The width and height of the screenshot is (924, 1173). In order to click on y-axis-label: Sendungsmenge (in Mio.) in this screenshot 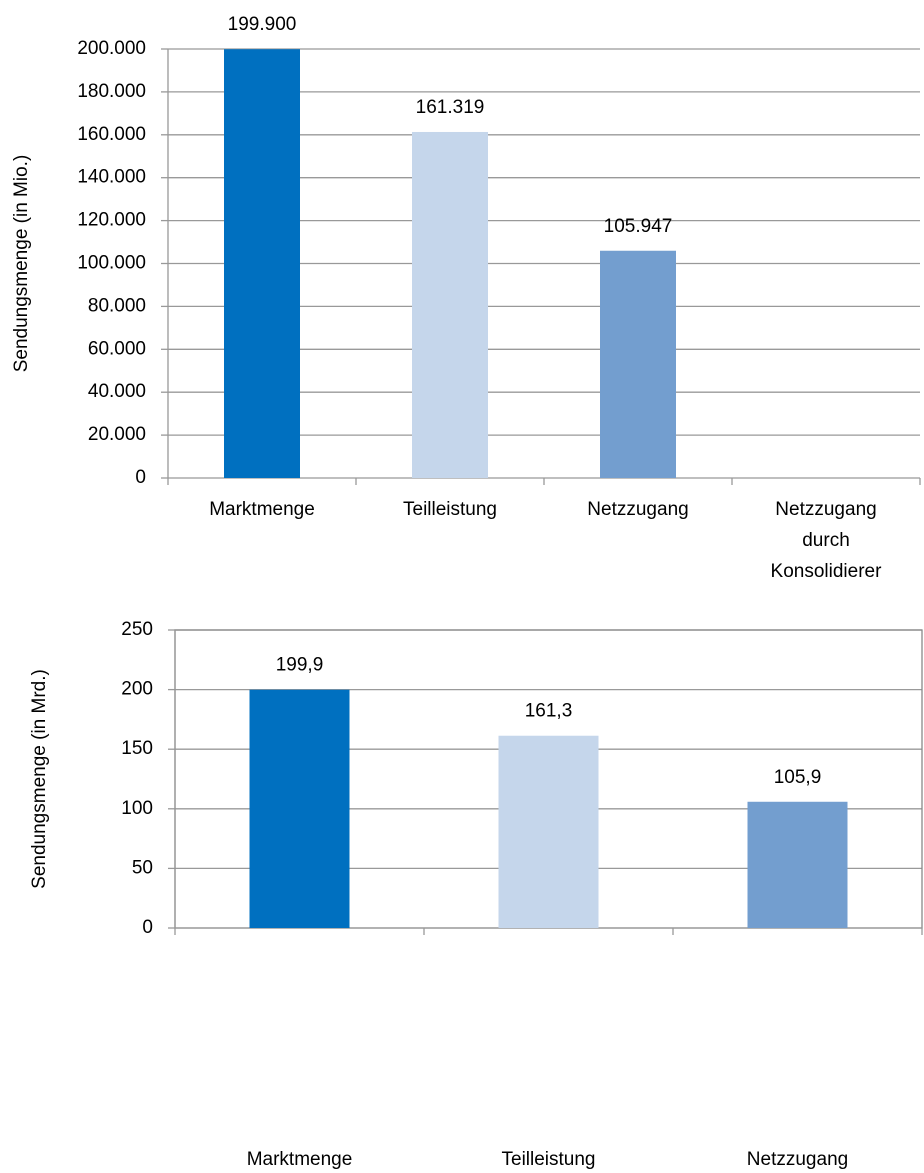, I will do `click(21, 264)`.